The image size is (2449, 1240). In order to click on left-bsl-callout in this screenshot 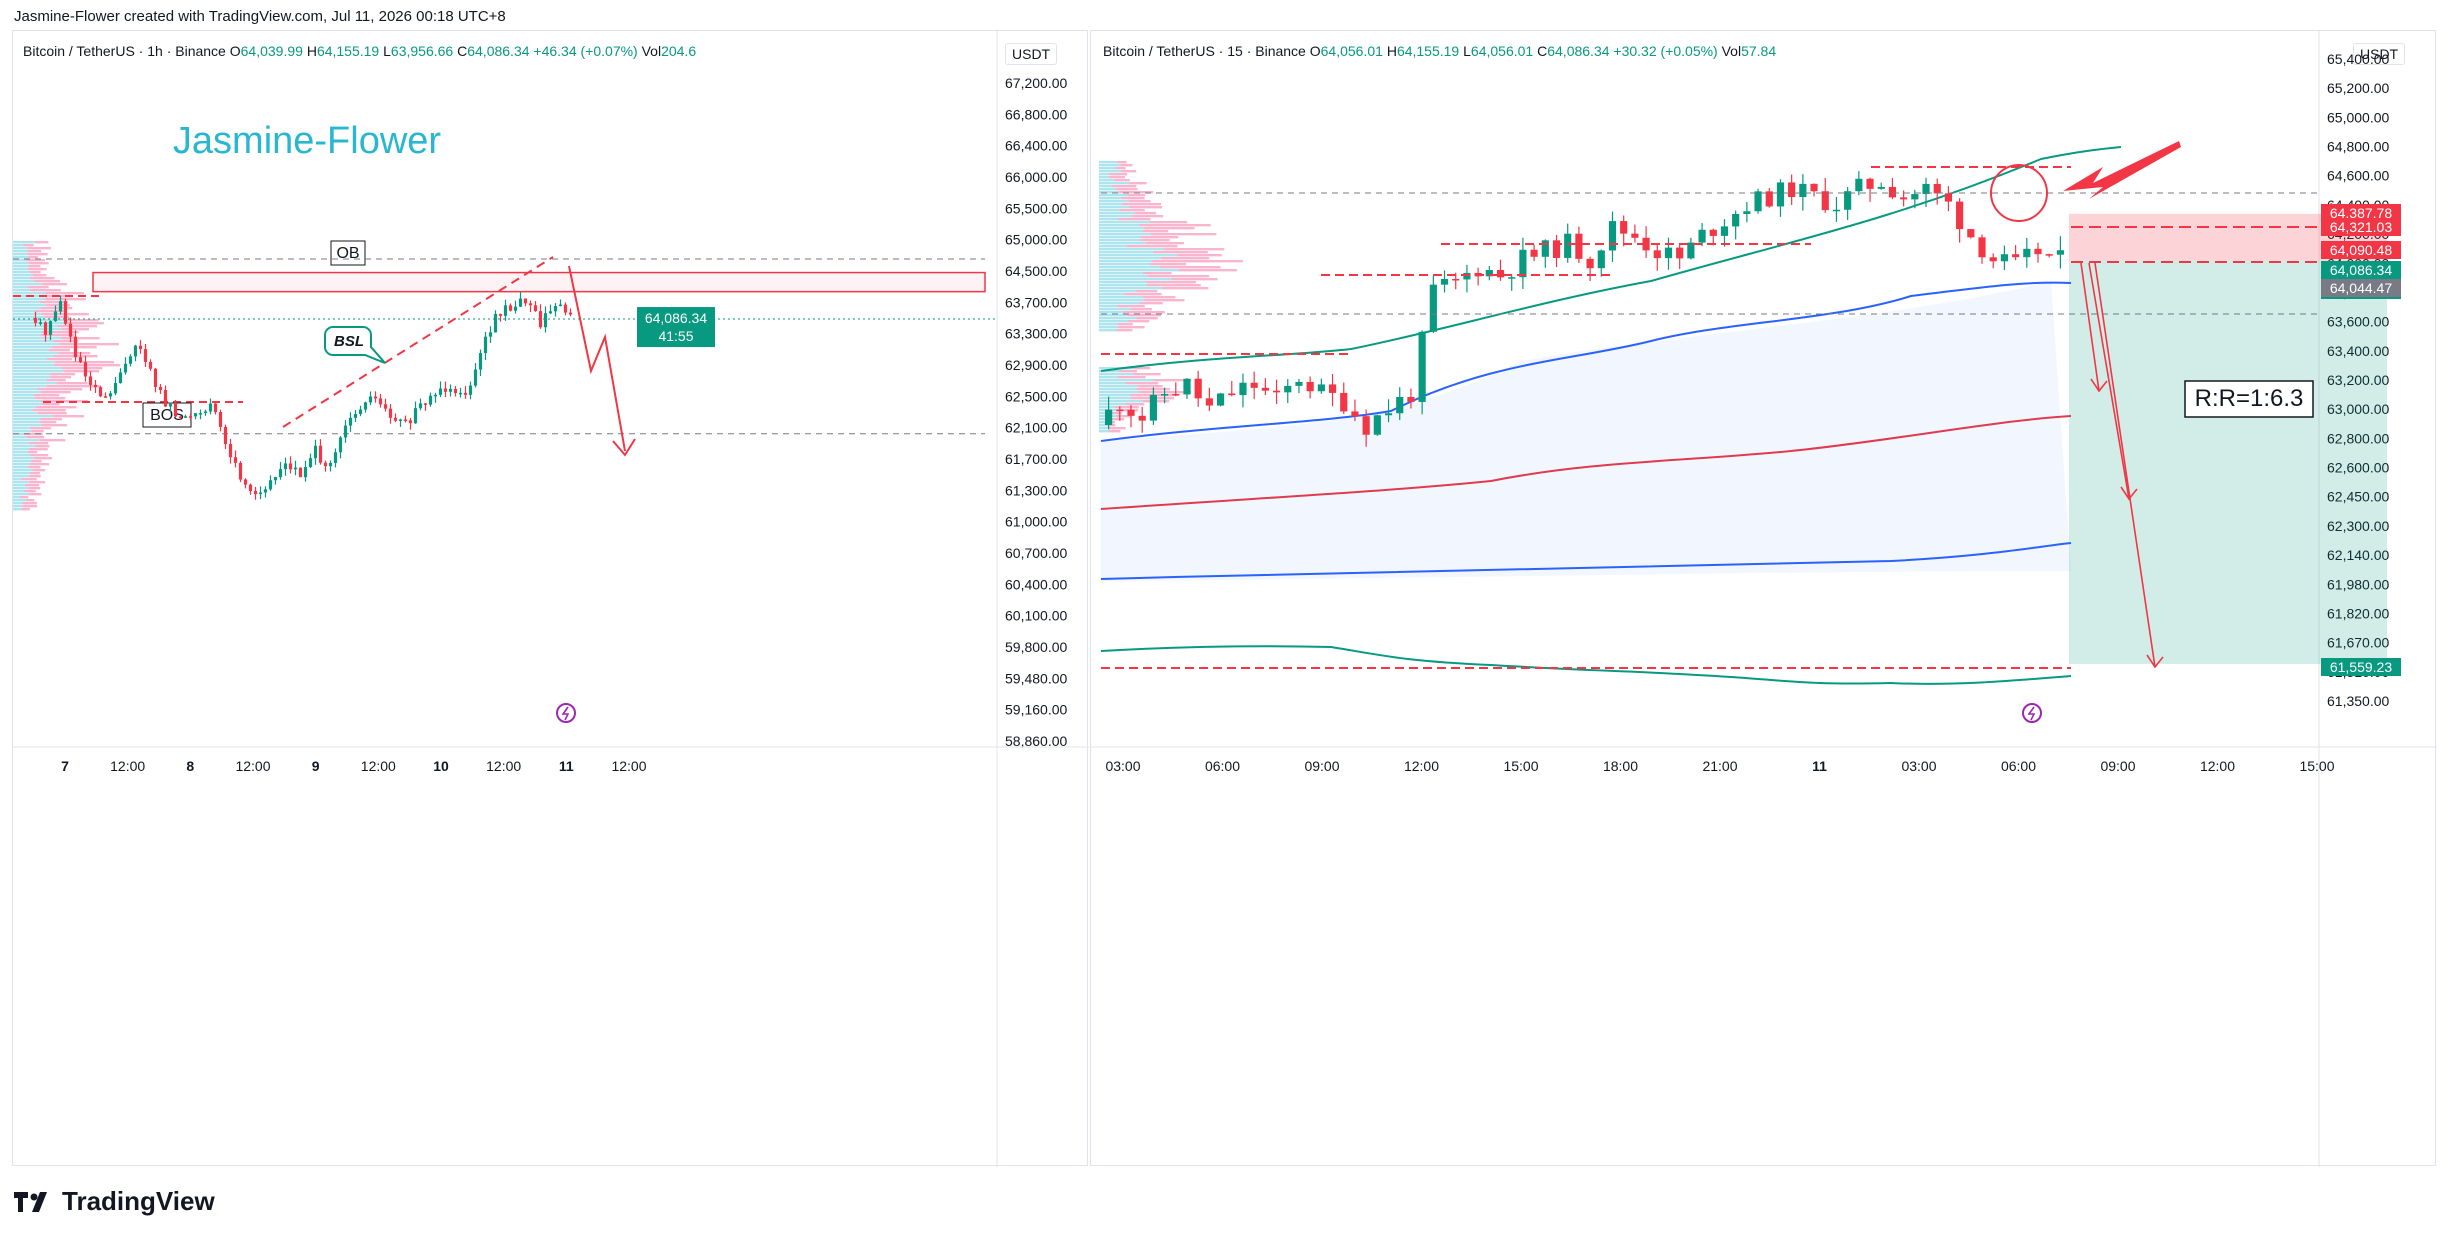, I will do `click(355, 345)`.